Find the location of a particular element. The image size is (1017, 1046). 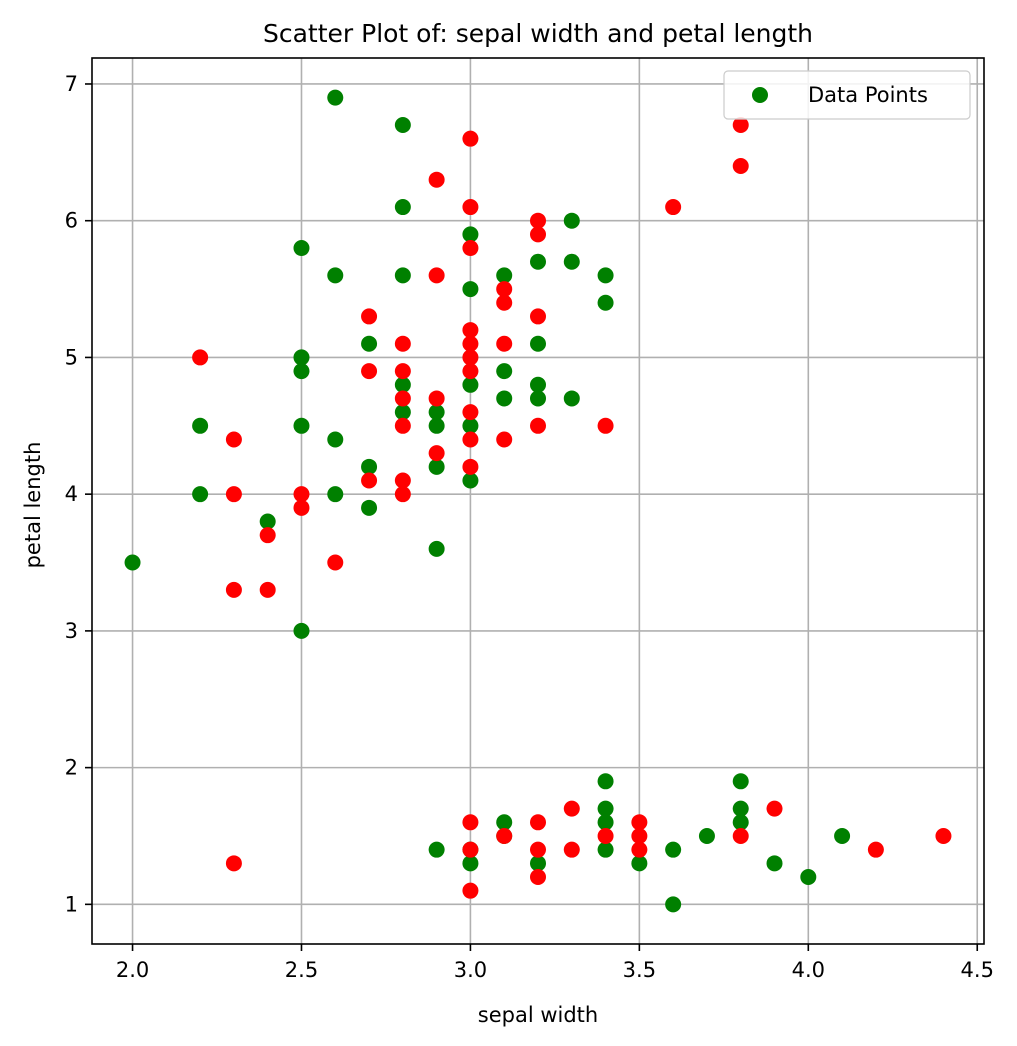

legend-box is located at coordinates (847, 95).